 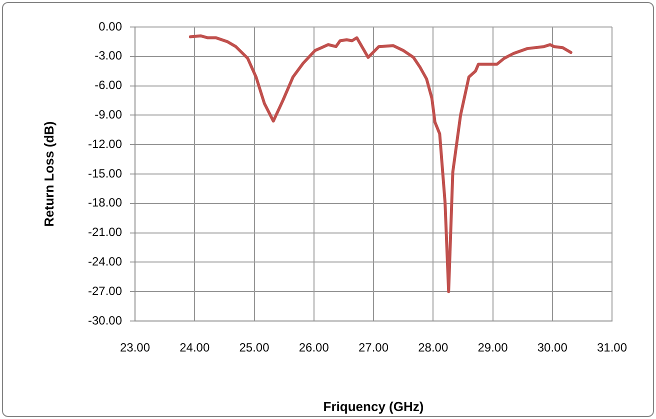 I want to click on y-tick-label: -27.00, so click(x=105, y=291).